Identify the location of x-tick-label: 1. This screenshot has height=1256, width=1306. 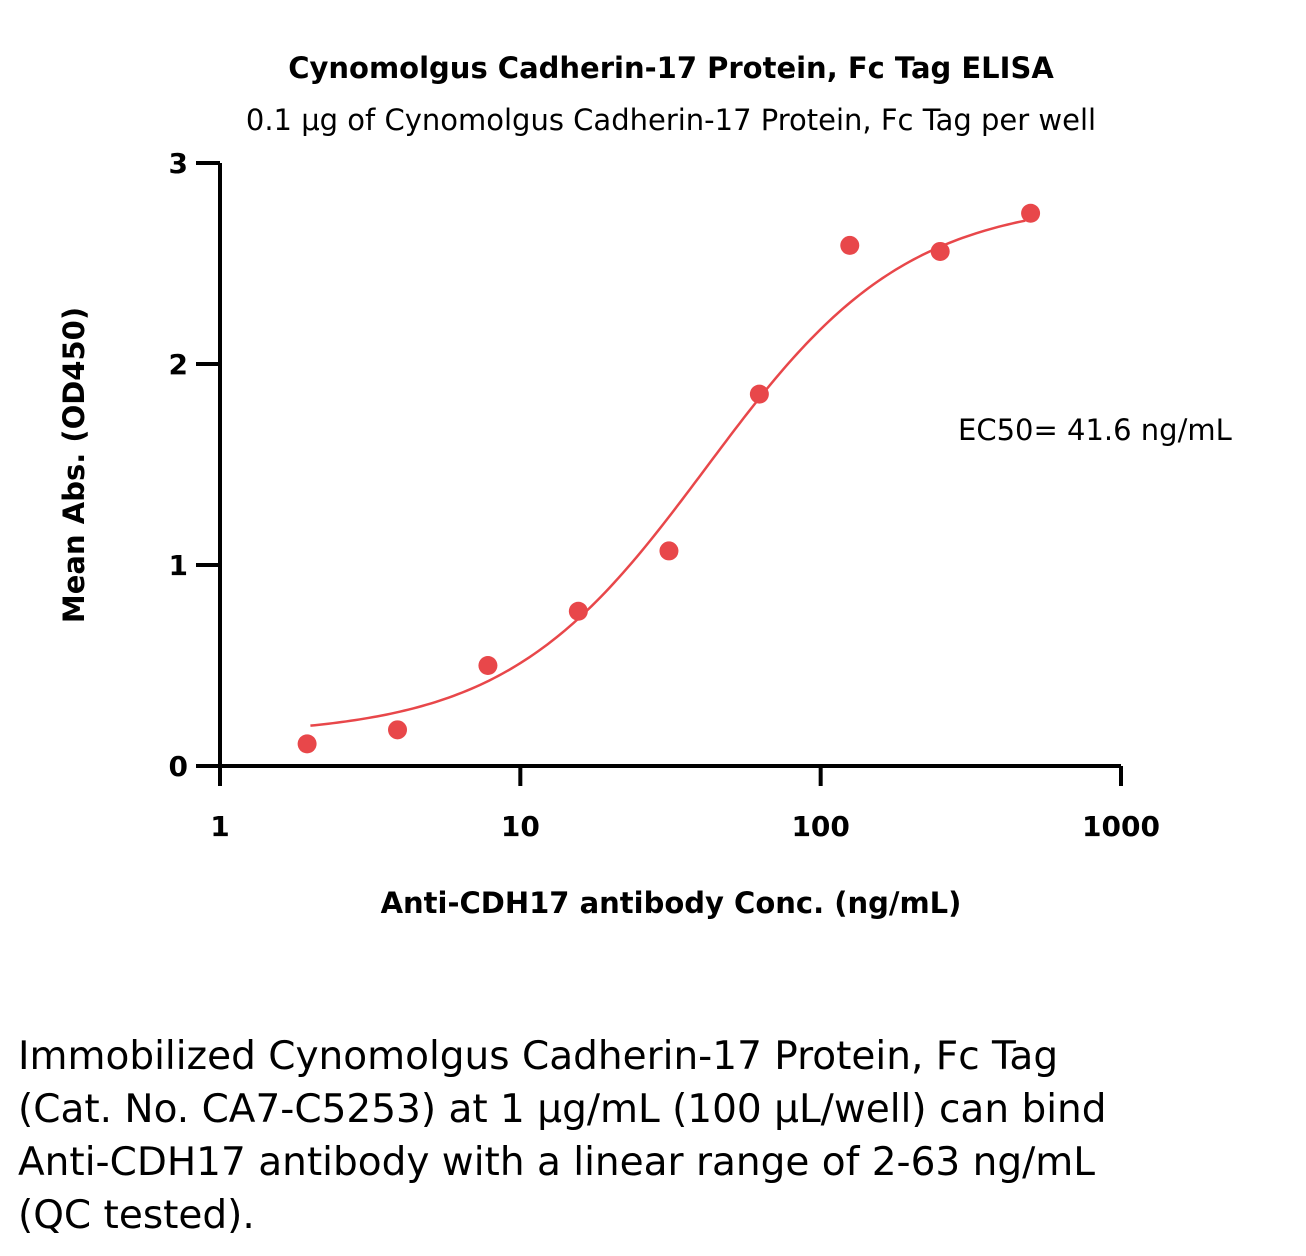
(219, 826).